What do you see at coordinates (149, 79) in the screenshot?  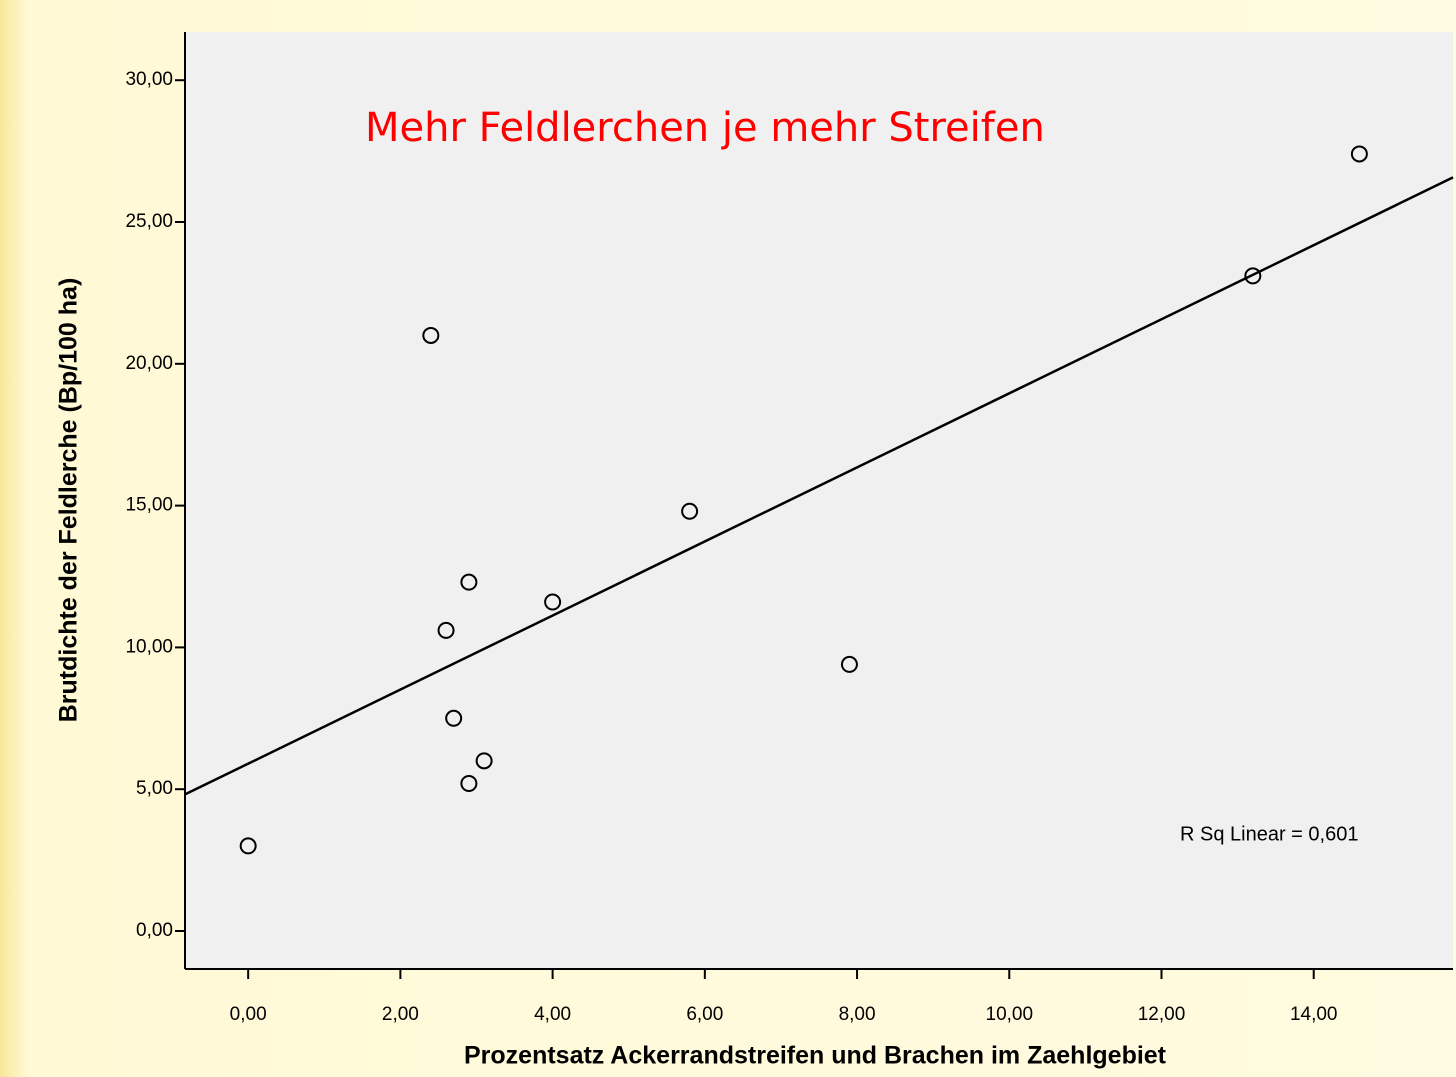 I see `y-tick-label: 30,00` at bounding box center [149, 79].